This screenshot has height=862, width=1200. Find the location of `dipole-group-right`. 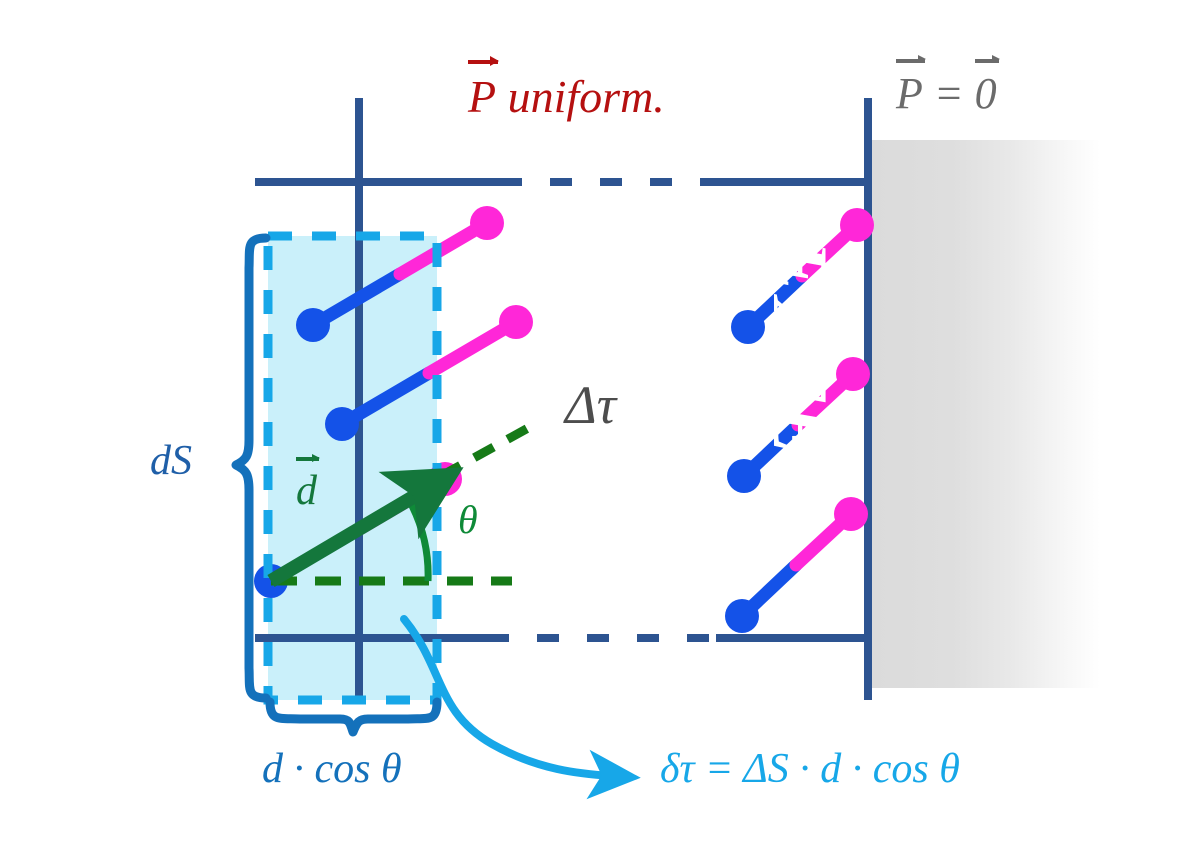

dipole-group-right is located at coordinates (799, 420).